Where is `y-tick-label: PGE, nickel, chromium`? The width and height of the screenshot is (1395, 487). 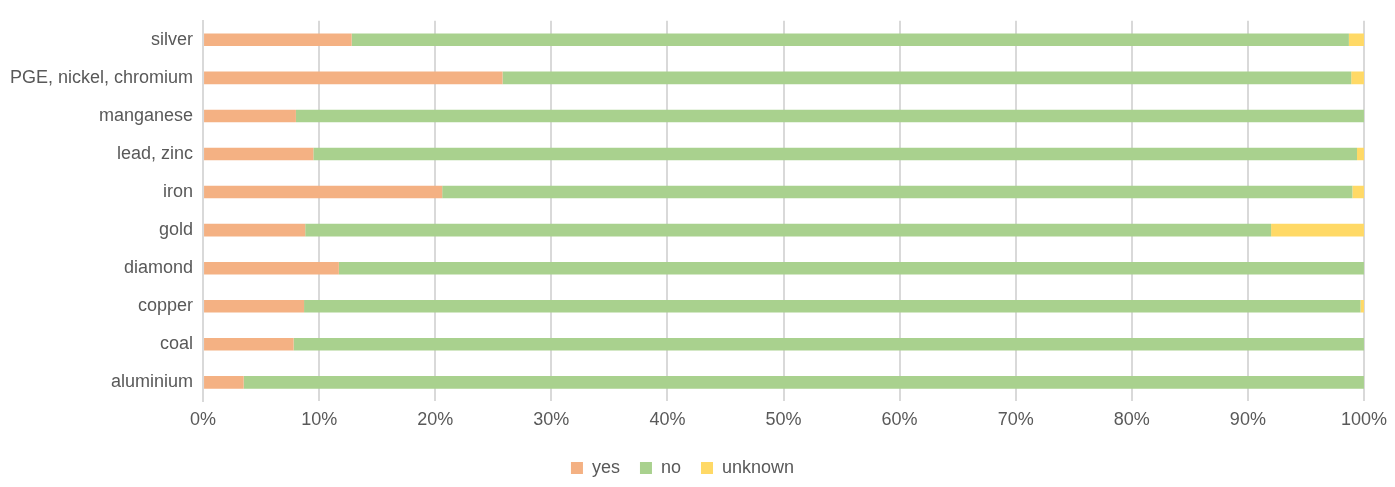
y-tick-label: PGE, nickel, chromium is located at coordinates (101, 76).